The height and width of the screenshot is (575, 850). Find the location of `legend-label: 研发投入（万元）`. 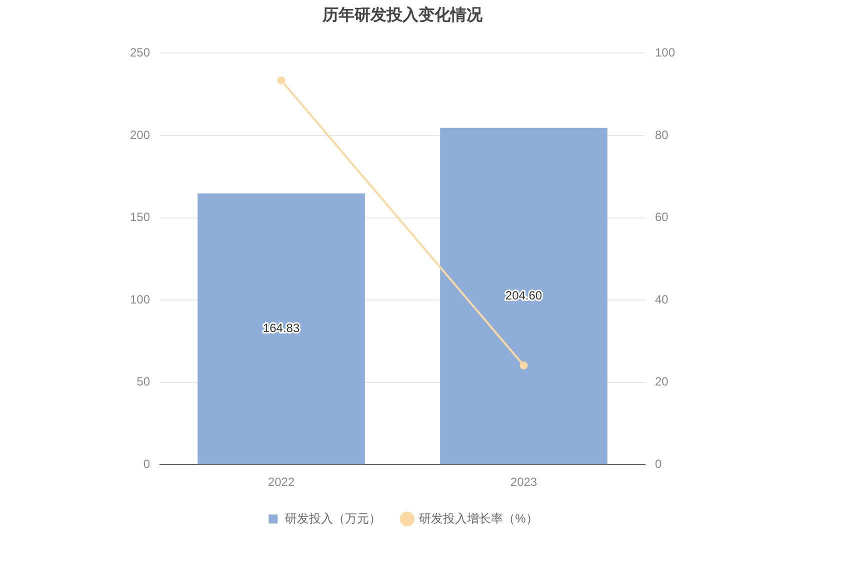

legend-label: 研发投入（万元） is located at coordinates (333, 518).